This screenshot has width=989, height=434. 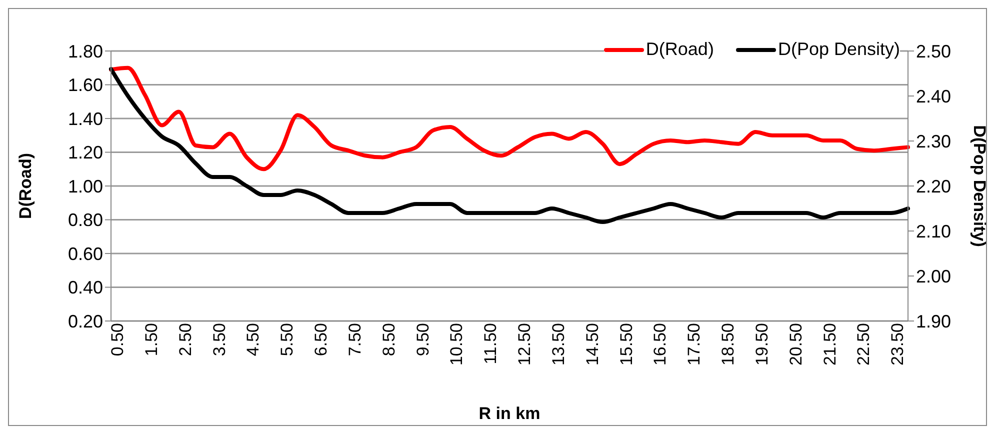 I want to click on y2-tick-label: 2.20, so click(x=934, y=186).